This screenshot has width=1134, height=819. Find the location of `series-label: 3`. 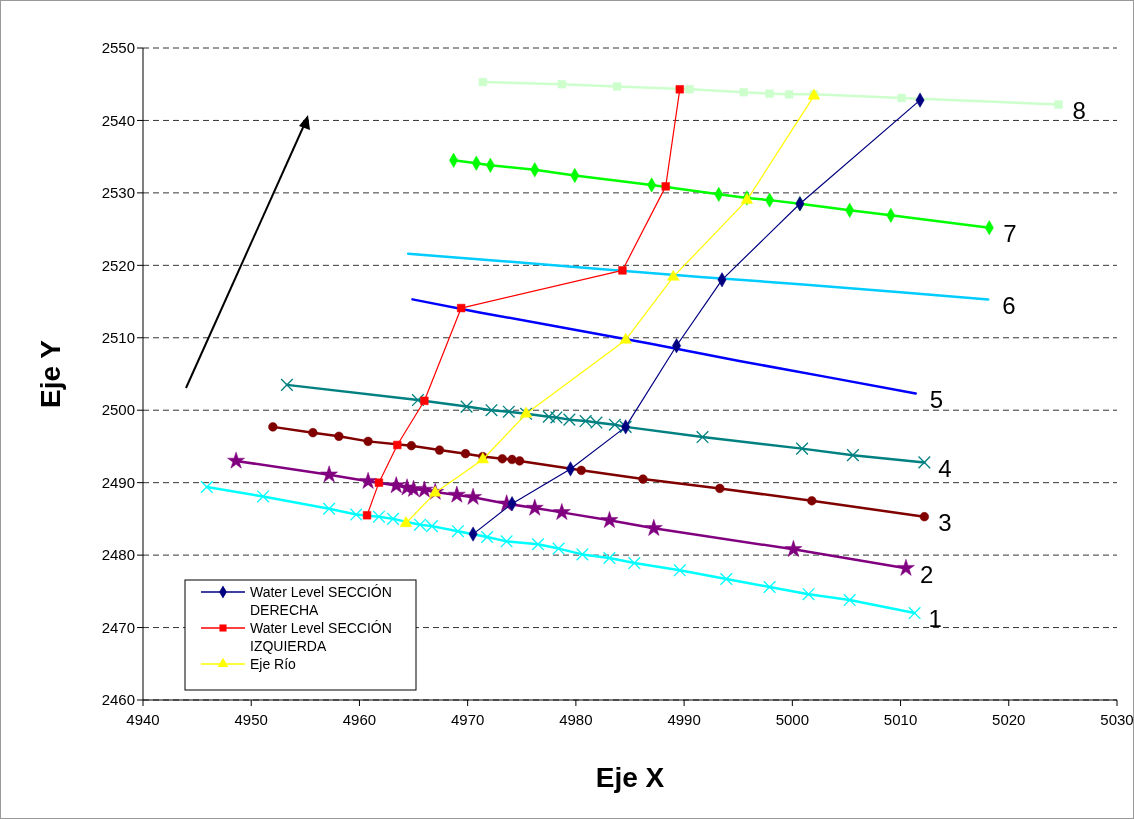

series-label: 3 is located at coordinates (945, 523).